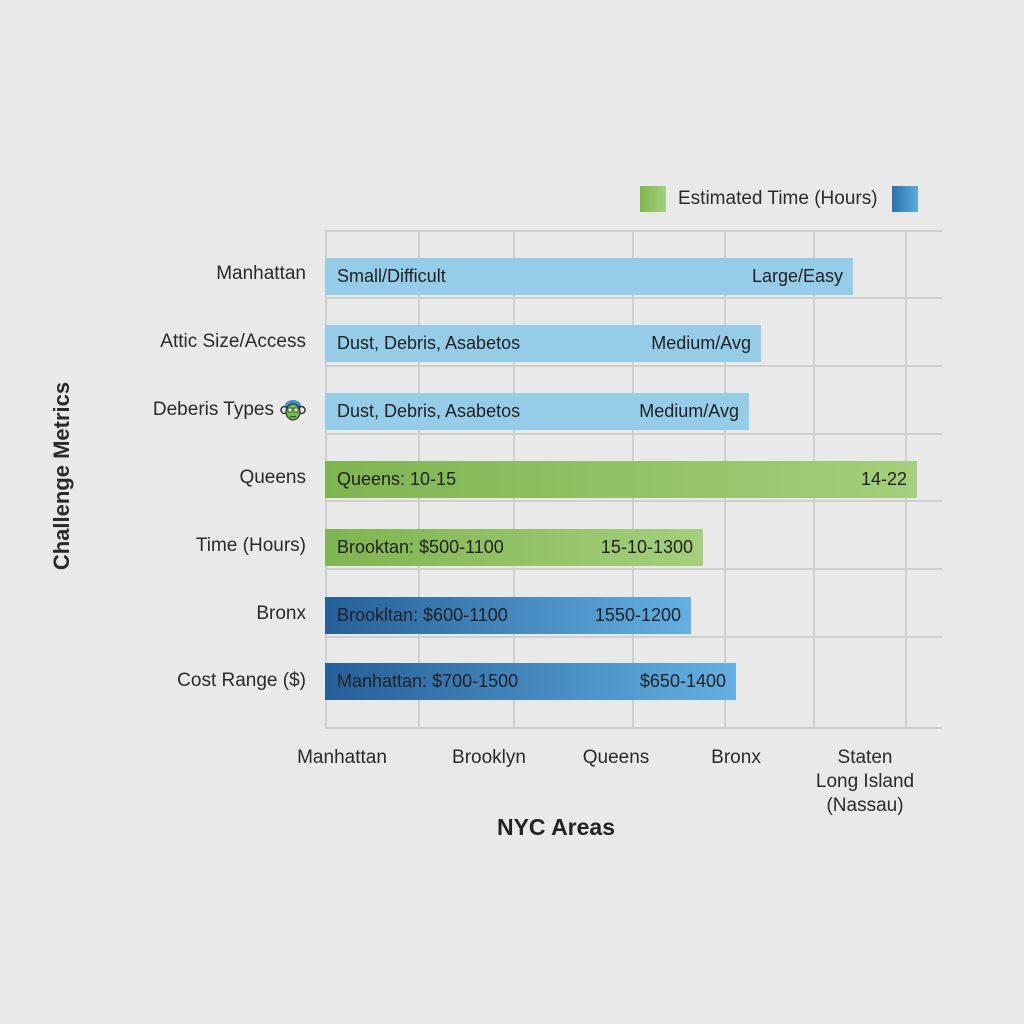 Image resolution: width=1024 pixels, height=1024 pixels. What do you see at coordinates (682, 681) in the screenshot?
I see `bar-right-label: $650-1400` at bounding box center [682, 681].